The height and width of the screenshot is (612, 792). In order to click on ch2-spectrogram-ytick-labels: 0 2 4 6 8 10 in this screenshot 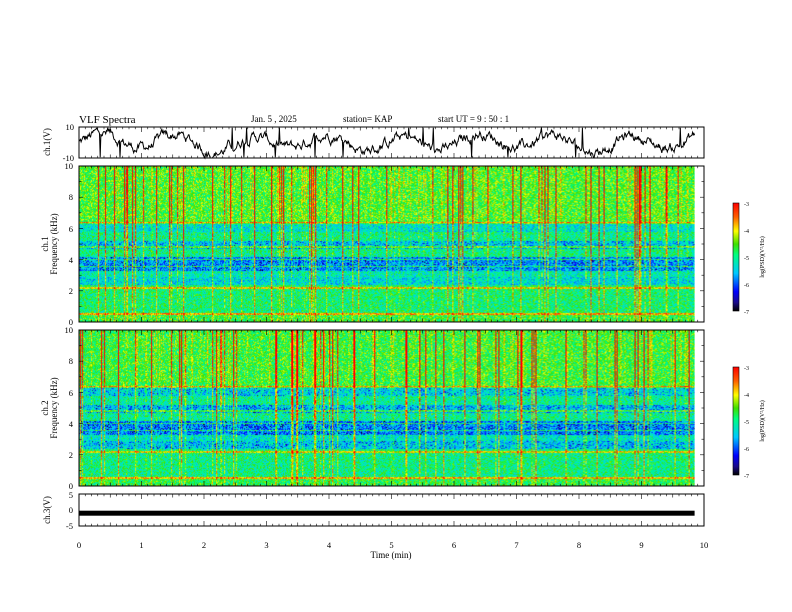, I will do `click(69, 408)`.